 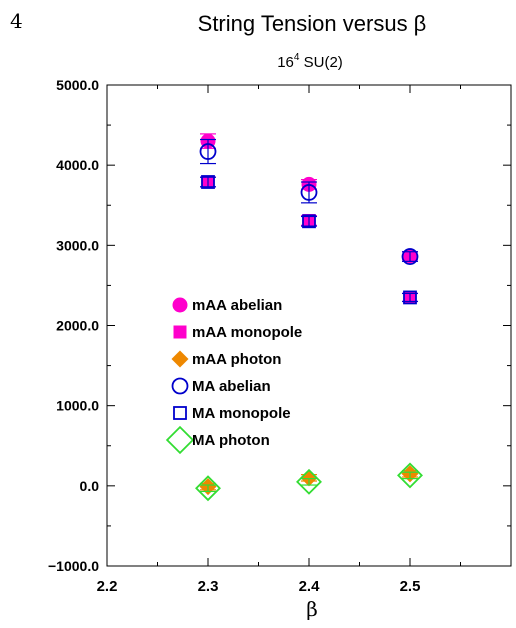 What do you see at coordinates (231, 440) in the screenshot?
I see `legend-label: MA photon` at bounding box center [231, 440].